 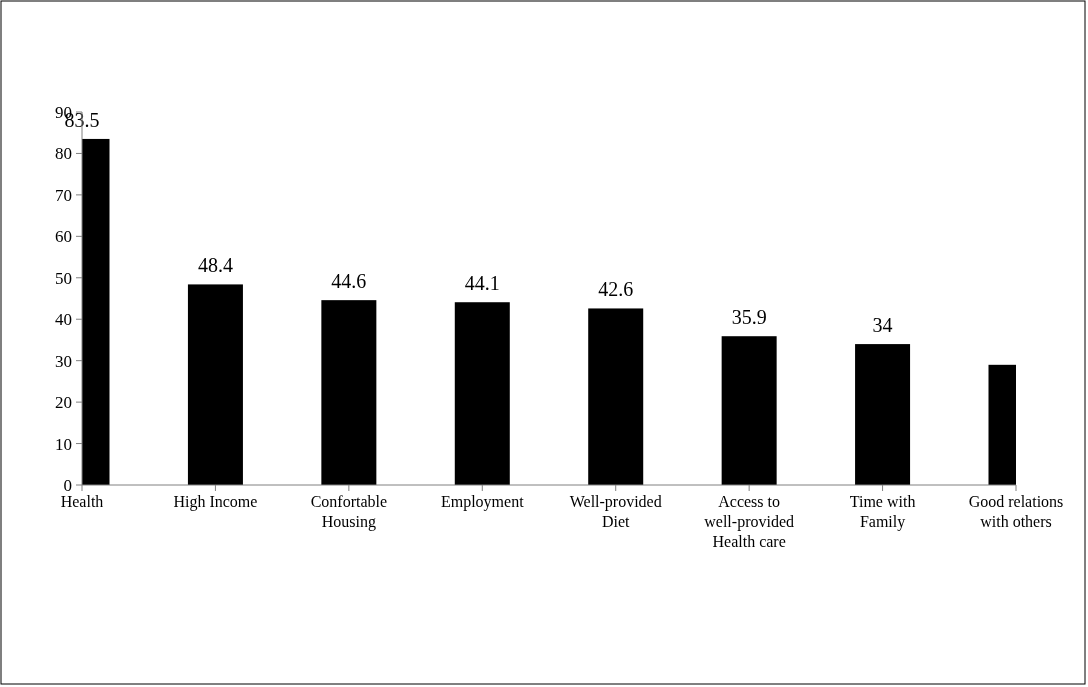 What do you see at coordinates (63, 278) in the screenshot?
I see `y-tick-label: 50` at bounding box center [63, 278].